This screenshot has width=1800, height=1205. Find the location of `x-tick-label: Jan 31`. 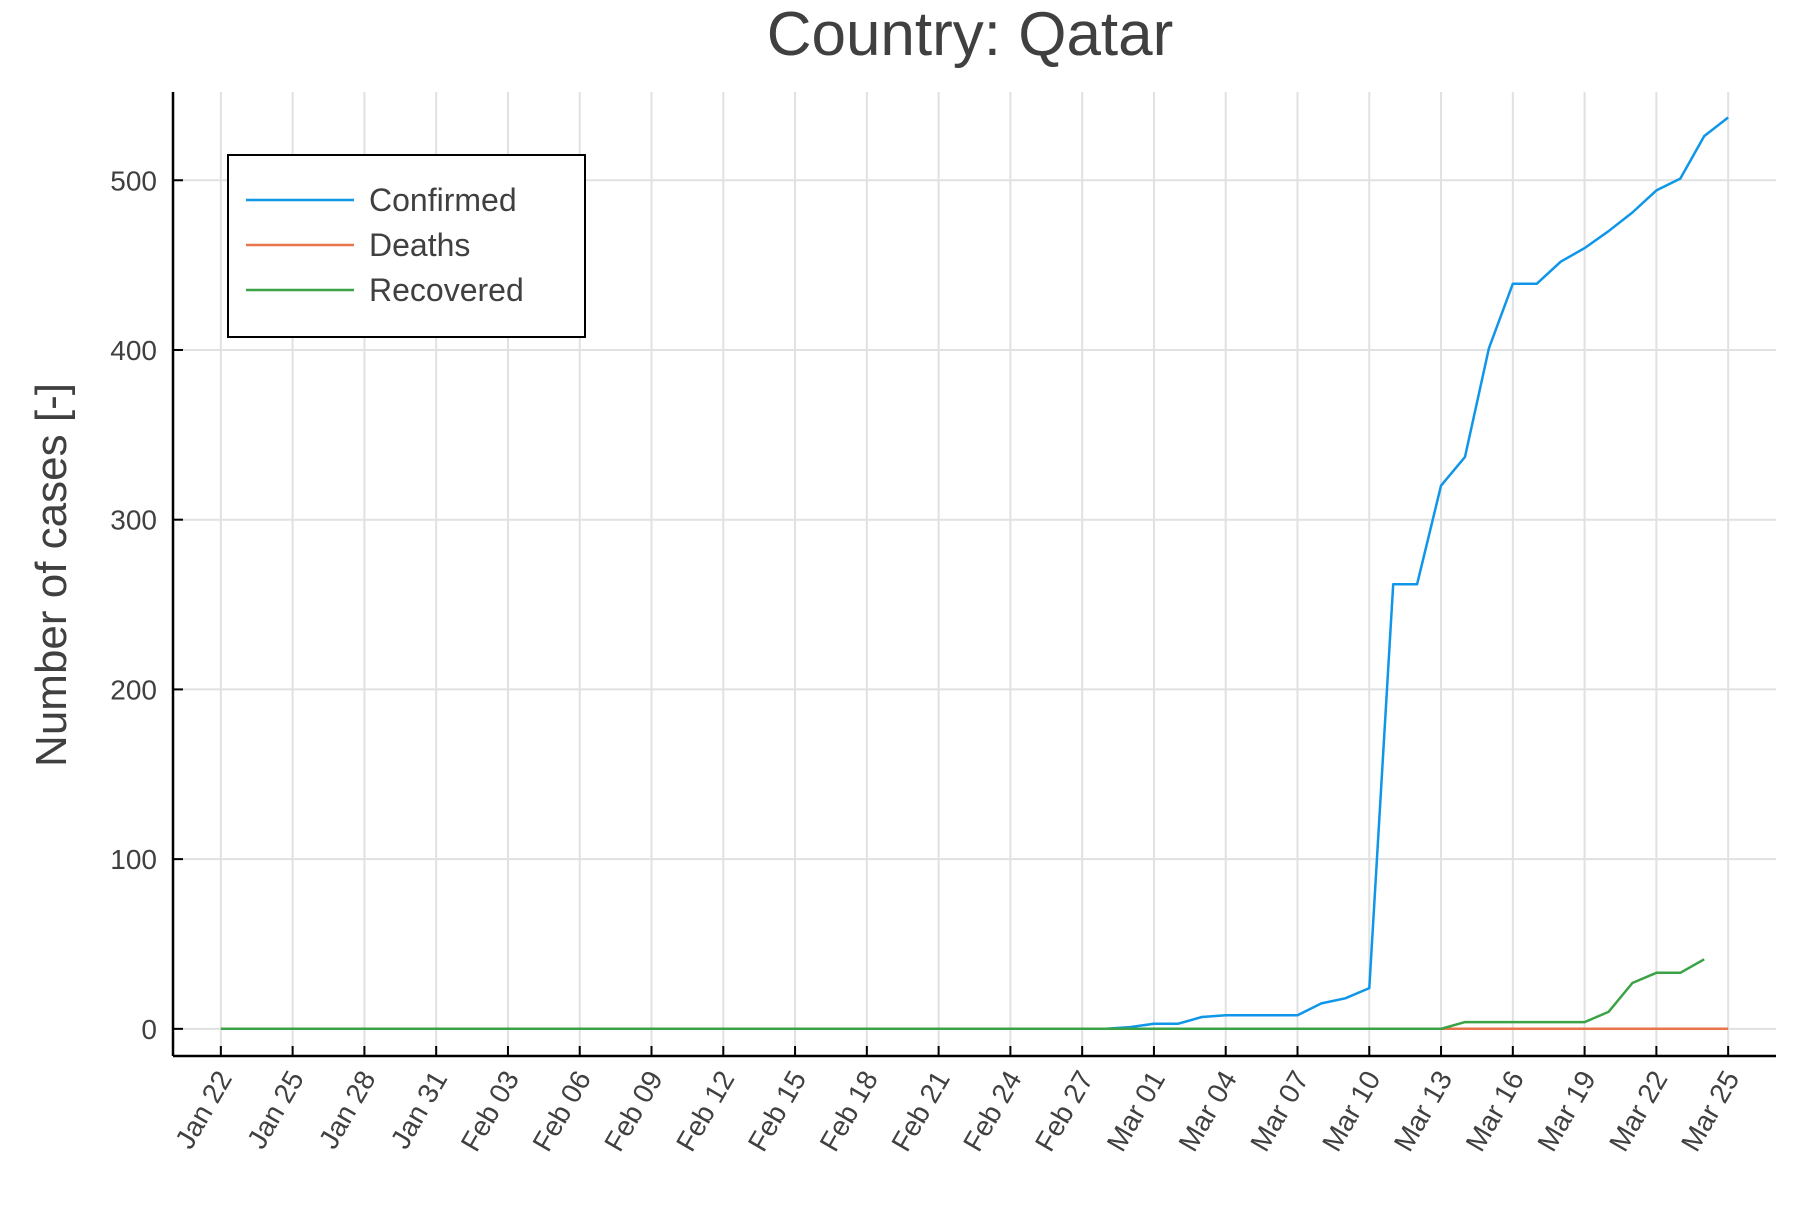

x-tick-label: Jan 31 is located at coordinates (418, 1110).